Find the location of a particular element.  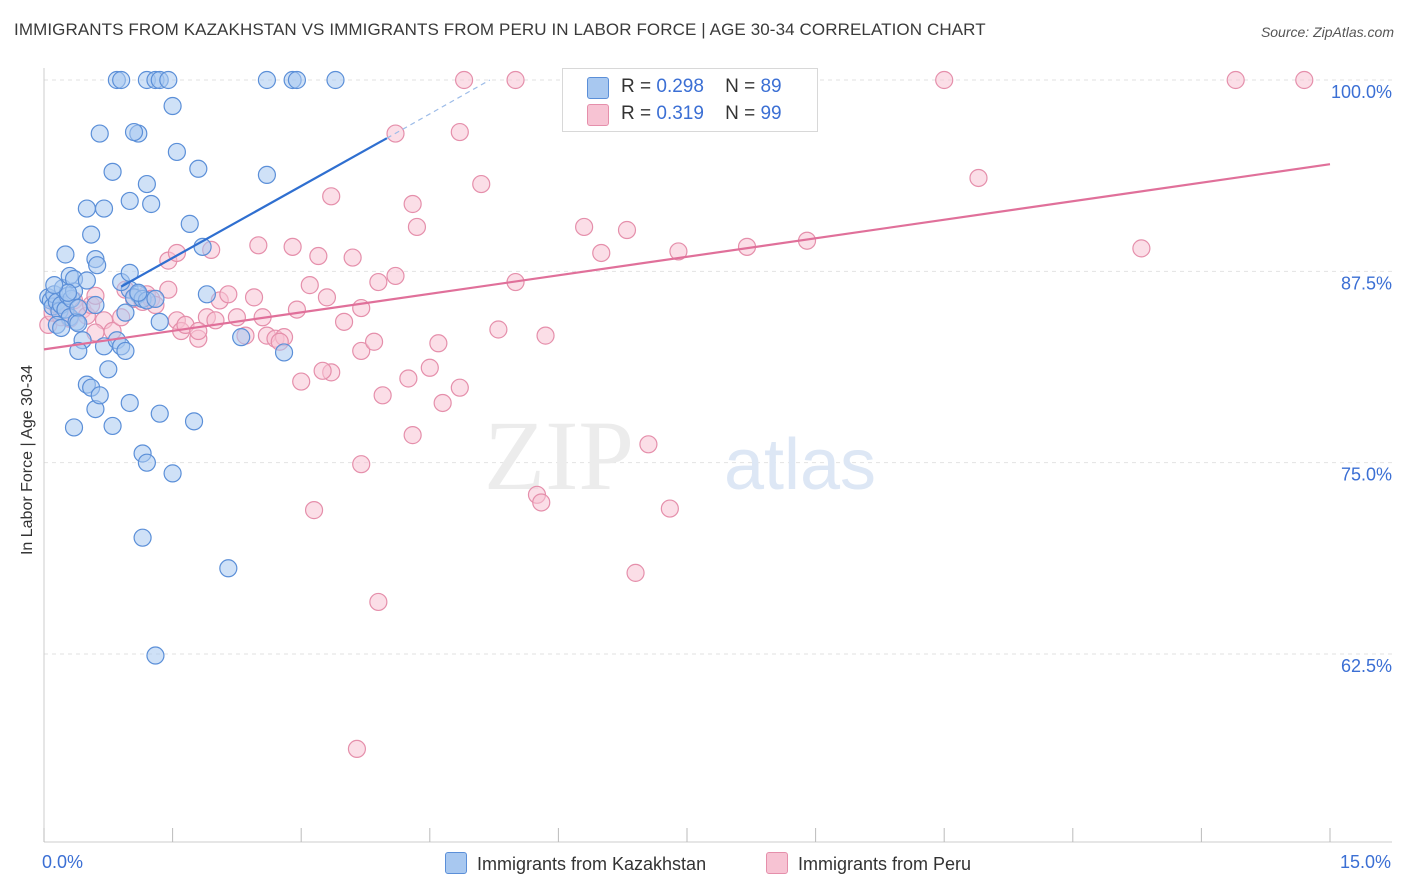

x-tick-label-min: 0.0% is located at coordinates (63, 862).